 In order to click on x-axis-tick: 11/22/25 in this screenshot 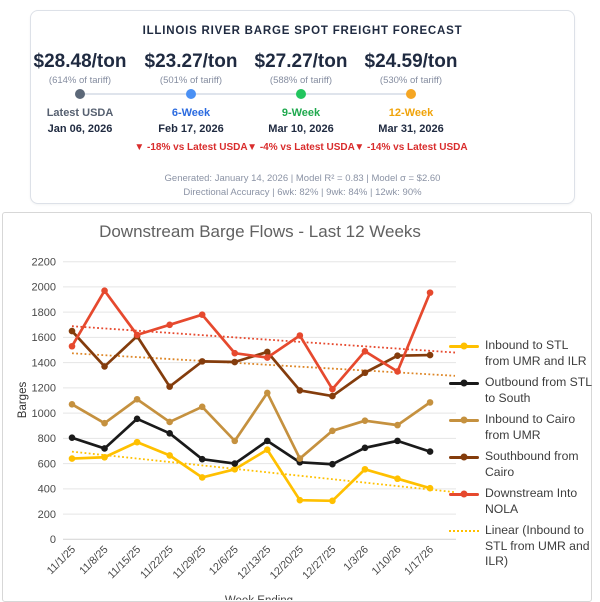, I will do `click(157, 563)`.